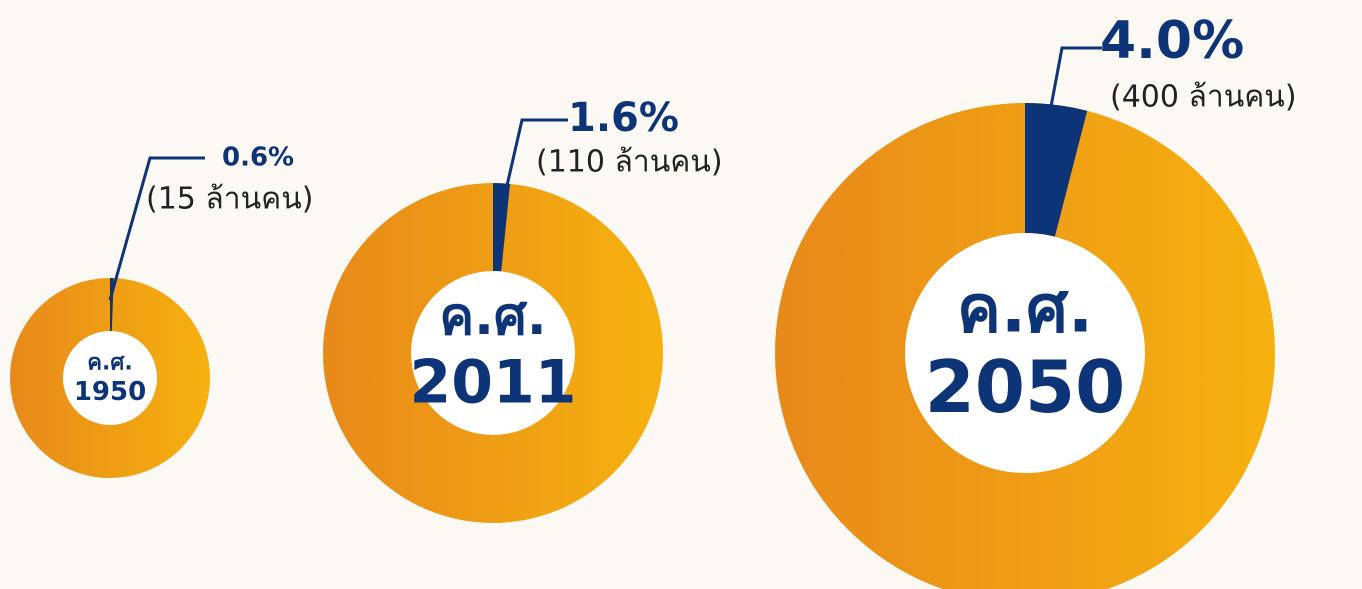 The image size is (1362, 589). Describe the element at coordinates (623, 118) in the screenshot. I see `value-label: 1.6%` at that location.